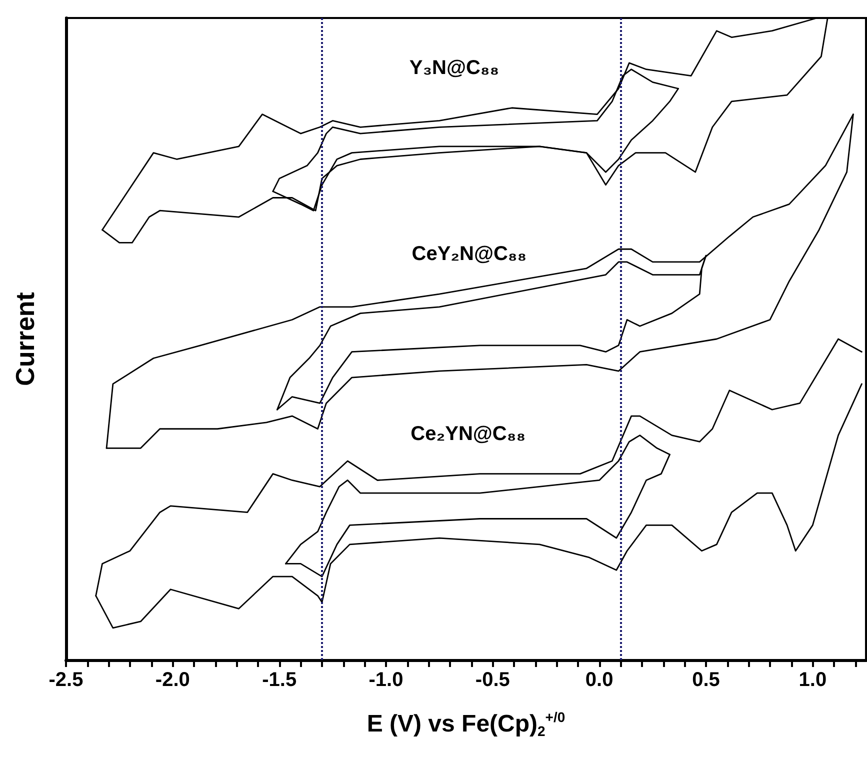 This screenshot has width=867, height=760. What do you see at coordinates (468, 433) in the screenshot?
I see `series-label: Ce₂YN@C₈₈` at bounding box center [468, 433].